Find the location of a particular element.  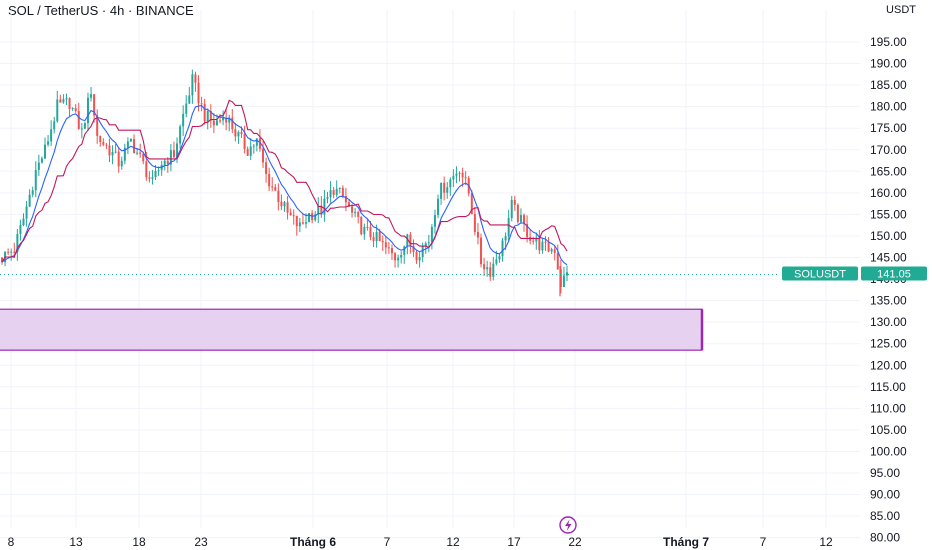

y-tick-label: 100.00 is located at coordinates (888, 451).